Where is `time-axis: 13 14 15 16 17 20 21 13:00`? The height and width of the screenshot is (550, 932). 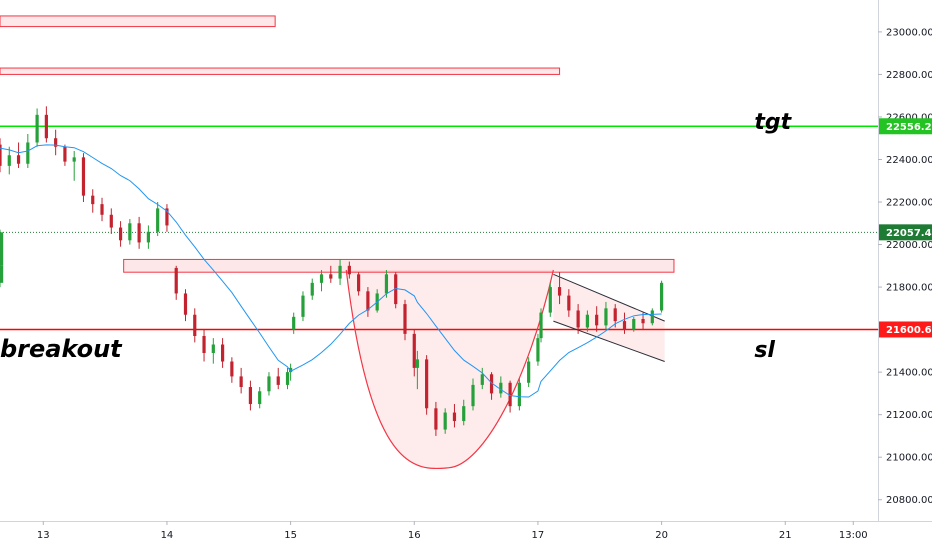
time-axis: 13 14 15 16 17 20 21 13:00 is located at coordinates (466, 531).